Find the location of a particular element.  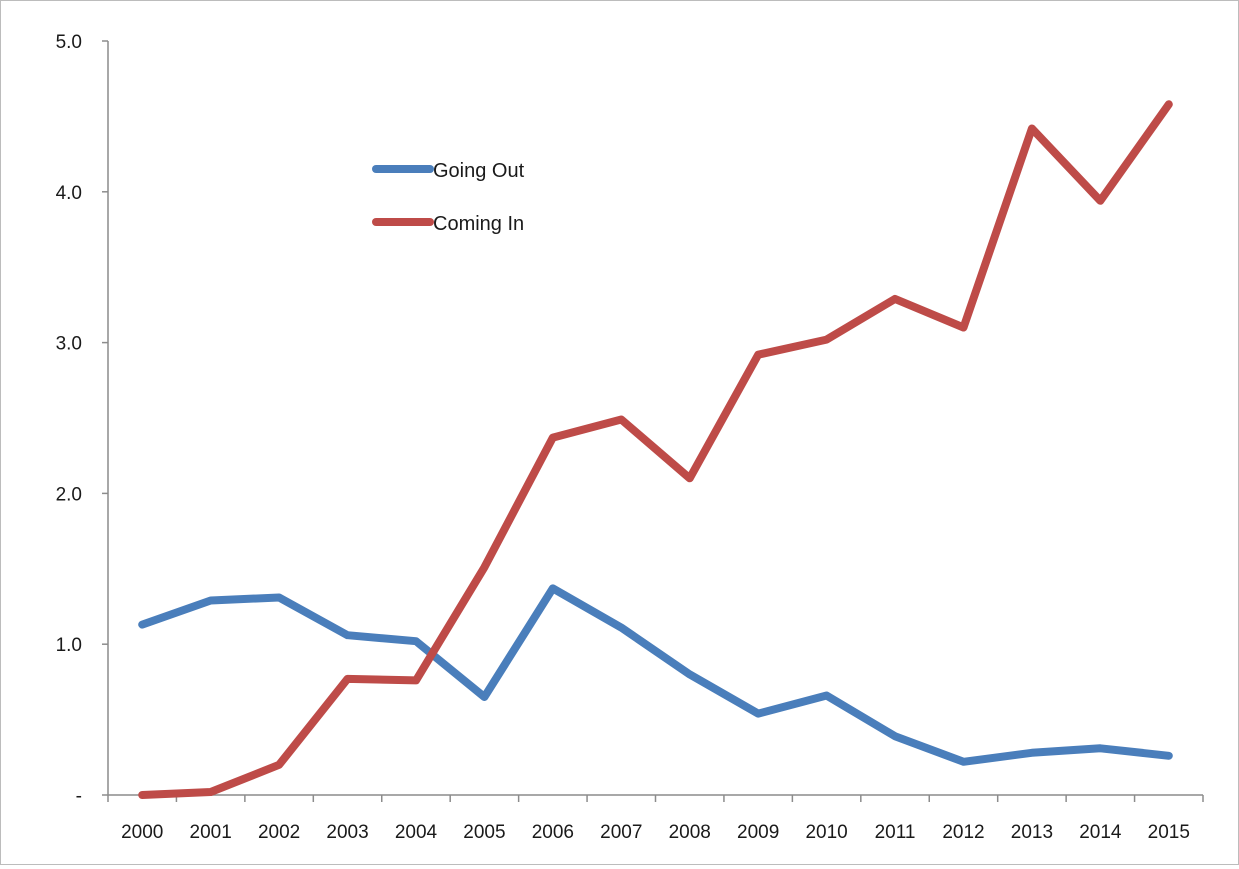

y-axis-ticks: - 1.0 2.0 3.0 4.0 5.0 is located at coordinates (82, 419).